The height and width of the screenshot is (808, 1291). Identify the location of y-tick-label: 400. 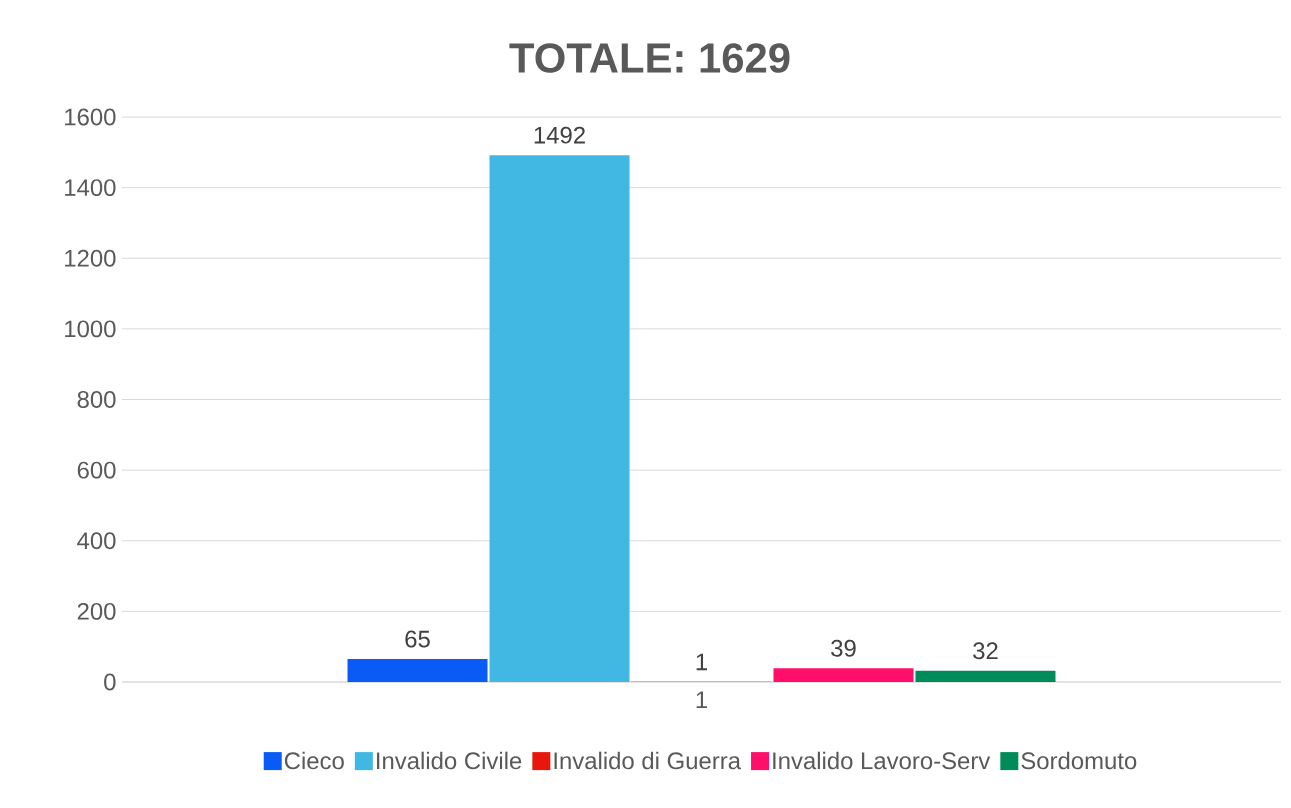
(96, 541).